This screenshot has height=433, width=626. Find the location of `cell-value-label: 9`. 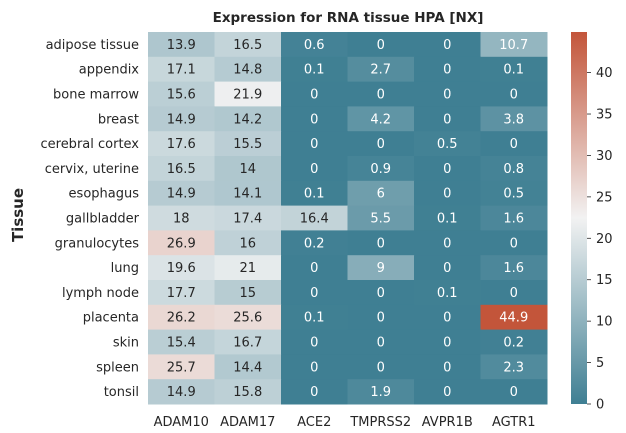

cell-value-label: 9 is located at coordinates (381, 268).